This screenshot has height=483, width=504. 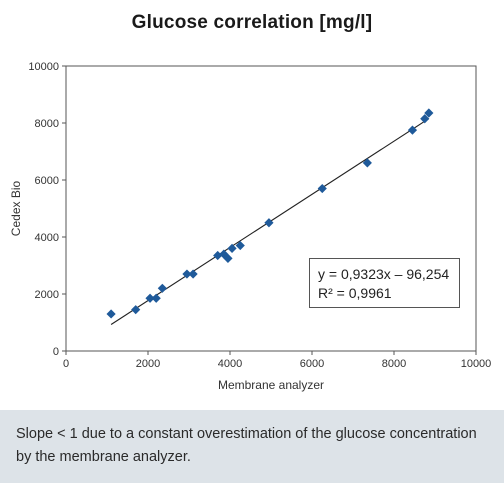 What do you see at coordinates (16, 208) in the screenshot?
I see `y-axis-label: Cedex Bio` at bounding box center [16, 208].